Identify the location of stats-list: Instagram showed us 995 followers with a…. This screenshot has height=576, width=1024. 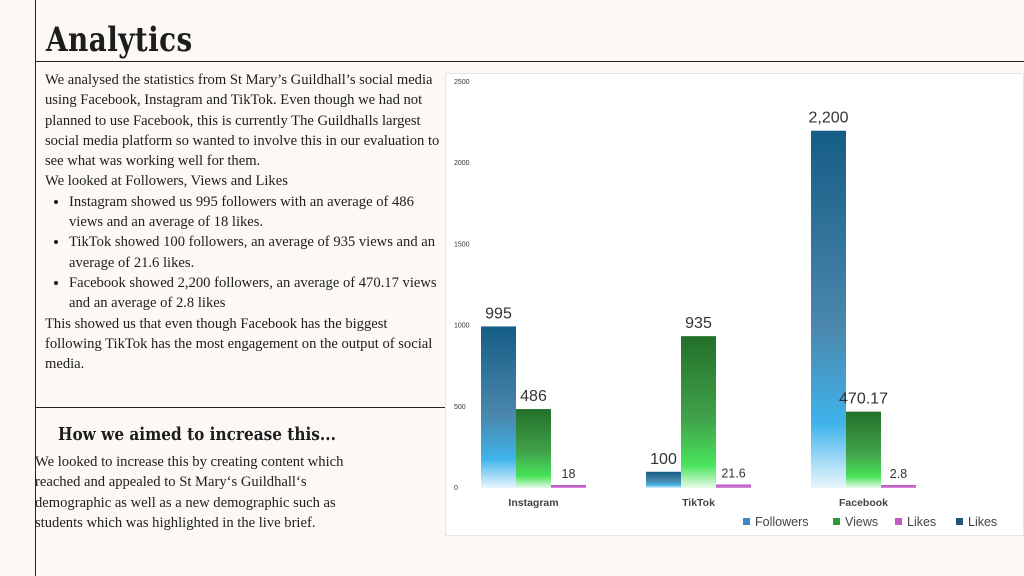
(245, 253).